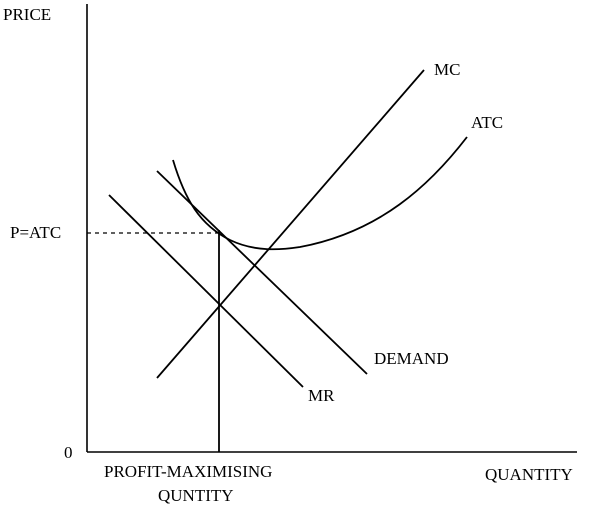 This screenshot has height=508, width=590. Describe the element at coordinates (487, 122) in the screenshot. I see `atc-label: ATC` at that location.